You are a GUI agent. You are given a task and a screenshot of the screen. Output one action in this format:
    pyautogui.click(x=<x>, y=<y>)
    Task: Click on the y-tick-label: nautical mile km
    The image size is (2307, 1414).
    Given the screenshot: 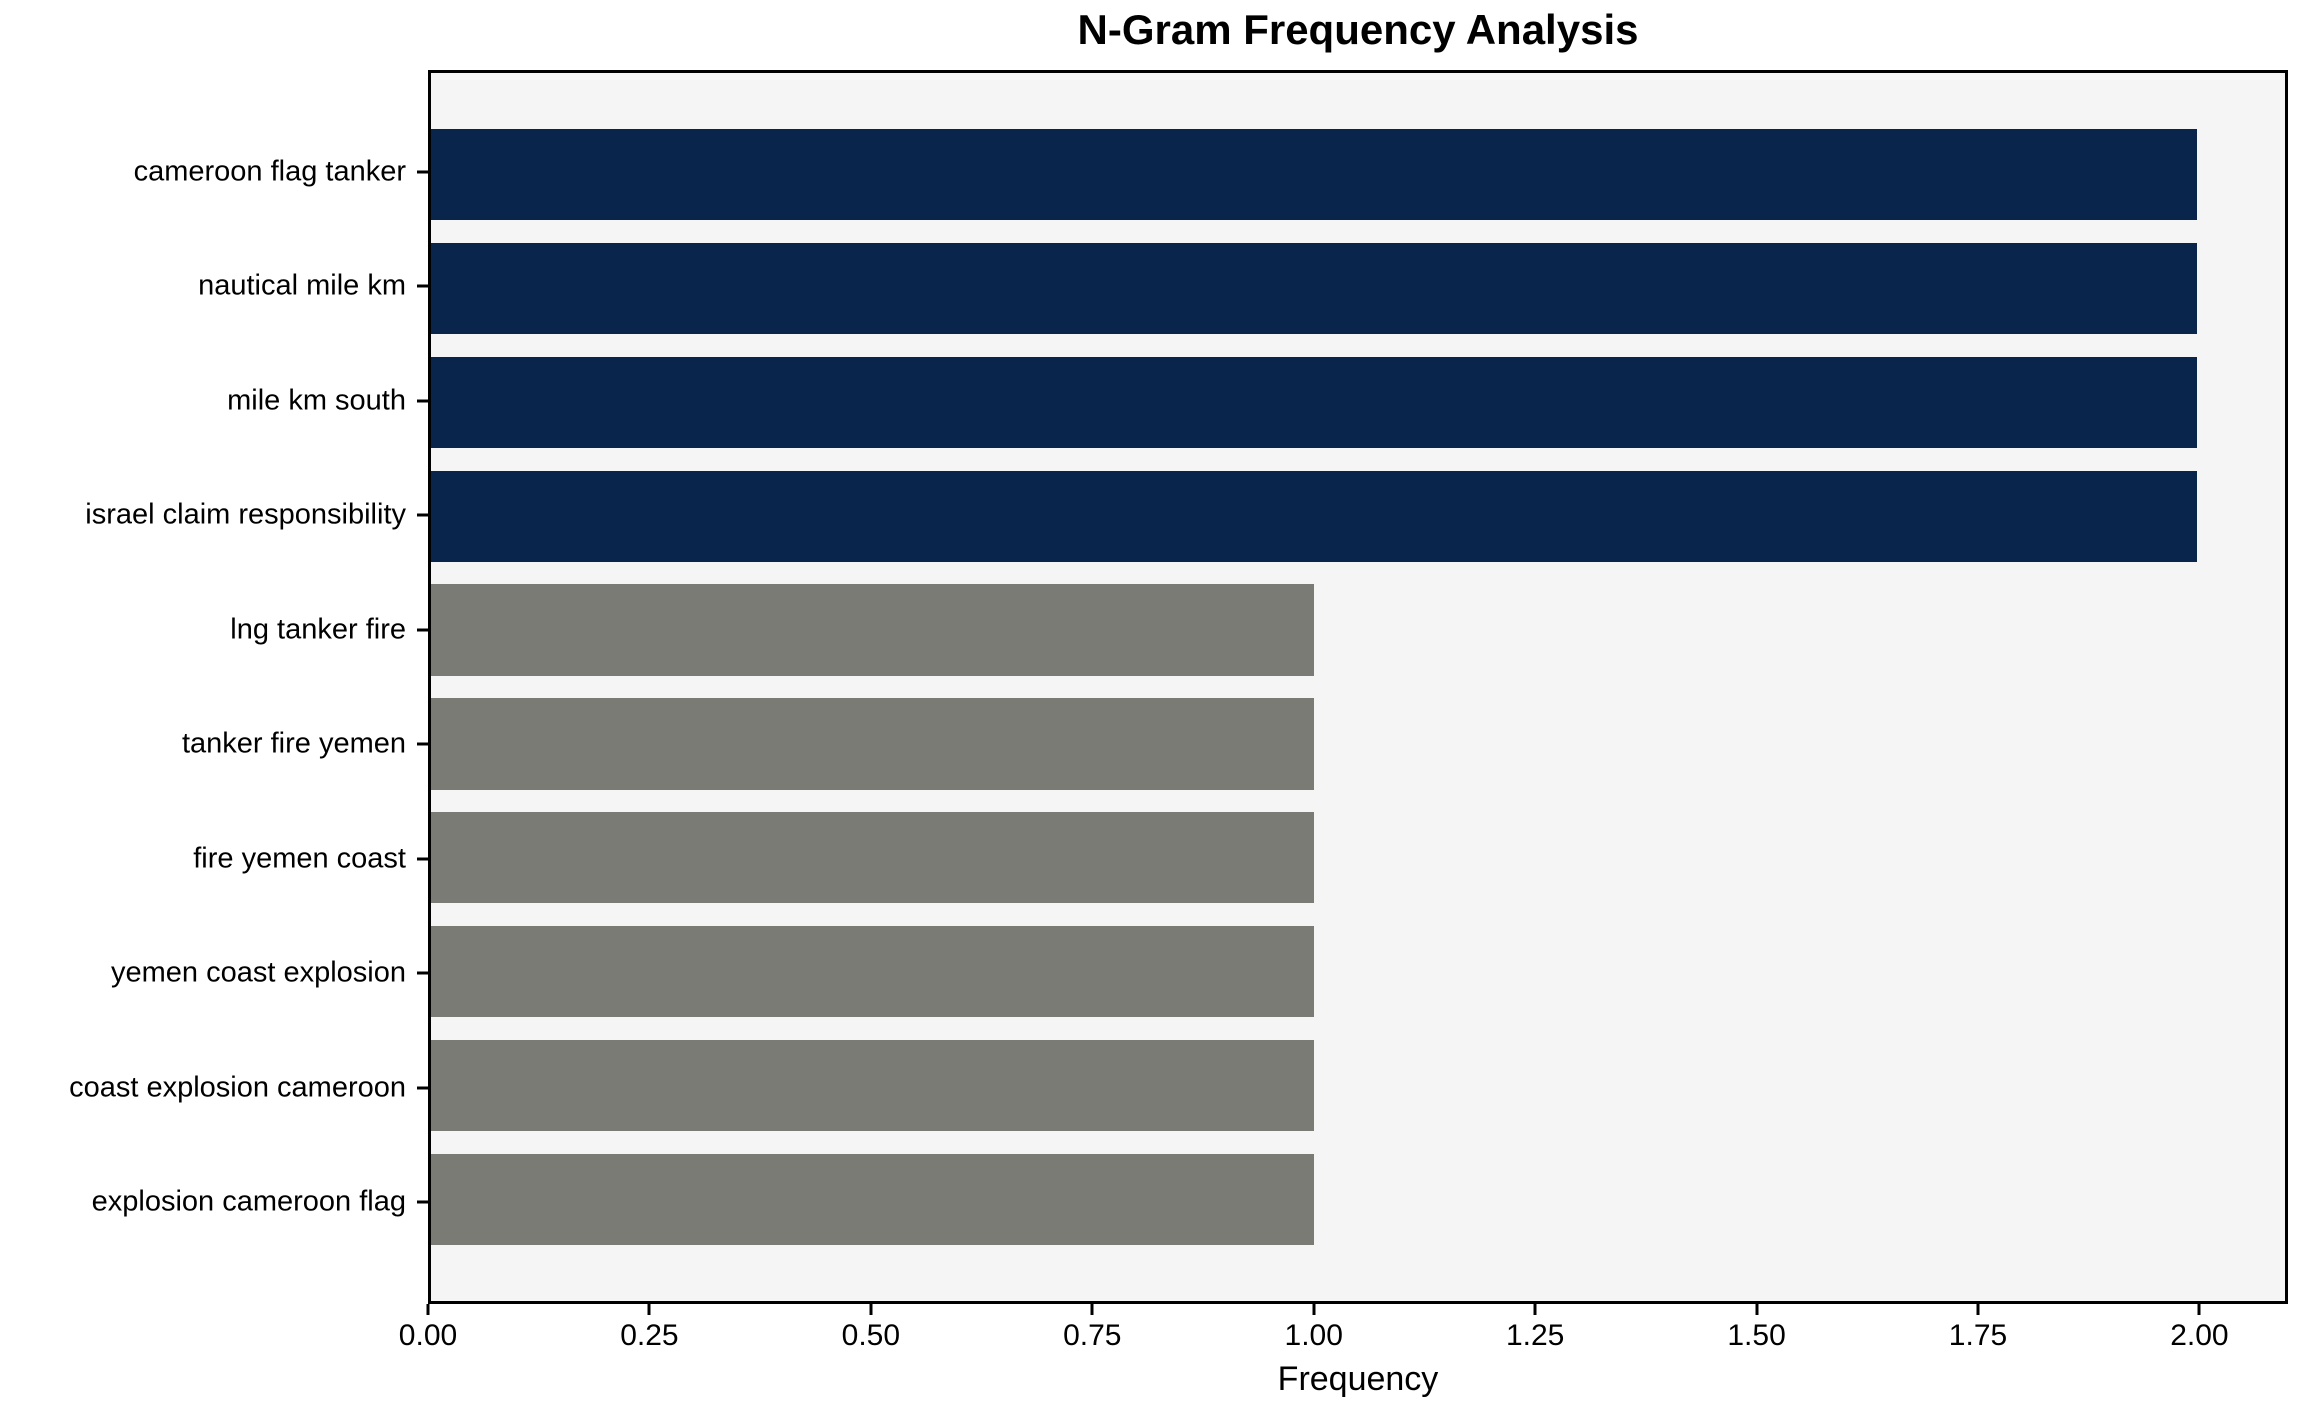 What is the action you would take?
    pyautogui.click(x=302, y=285)
    